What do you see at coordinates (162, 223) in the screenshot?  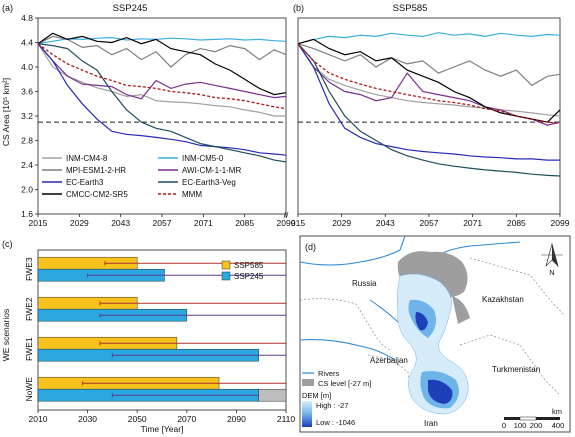 I see `pa-xtick-label: 2057` at bounding box center [162, 223].